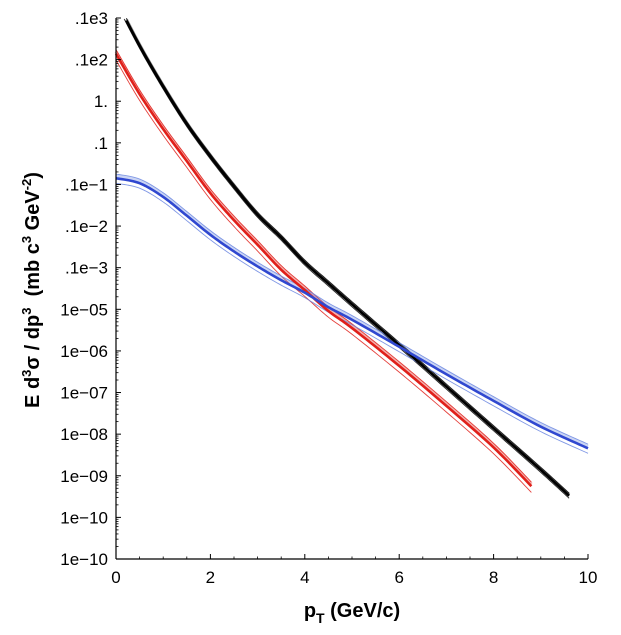 The image size is (621, 635). Describe the element at coordinates (91, 60) in the screenshot. I see `y-tick-label: .1e2` at that location.